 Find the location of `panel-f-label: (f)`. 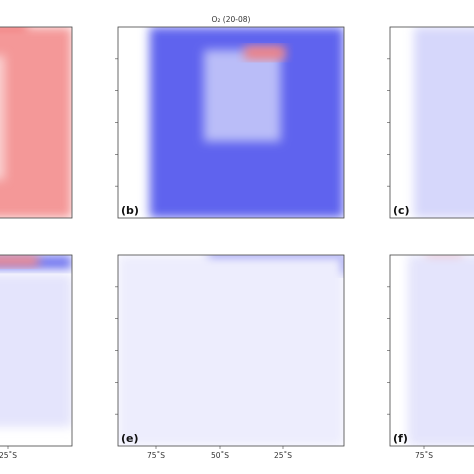

panel-f-label: (f) is located at coordinates (400, 438).